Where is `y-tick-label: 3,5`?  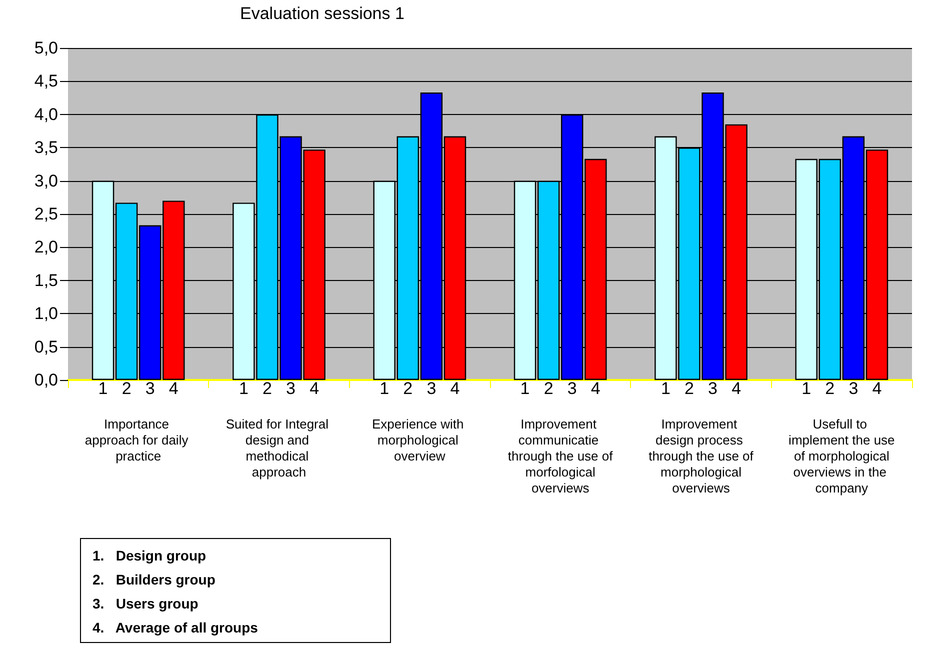 y-tick-label: 3,5 is located at coordinates (46, 148).